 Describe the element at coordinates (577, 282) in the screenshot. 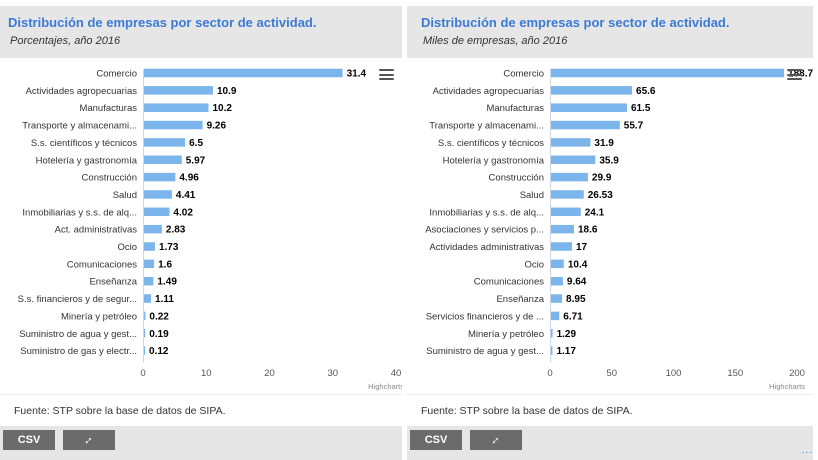

I see `data-label: 9.64` at that location.